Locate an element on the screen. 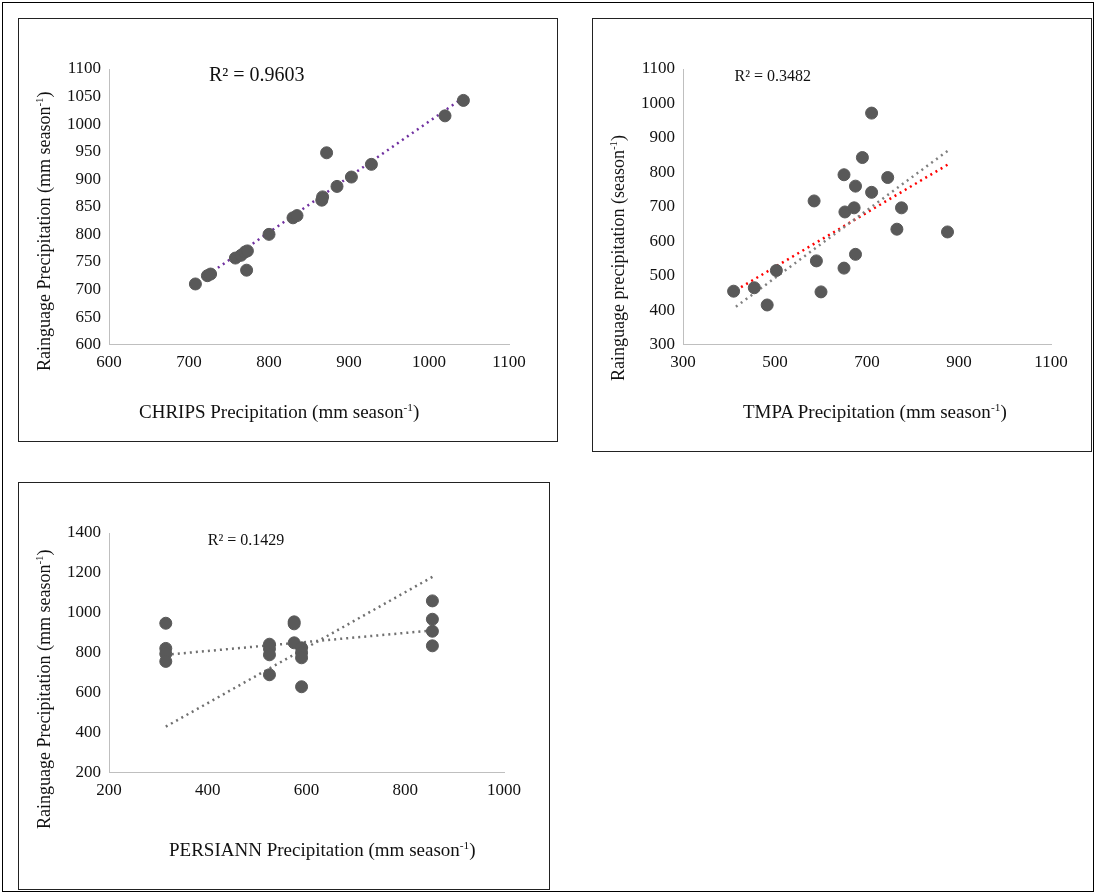 The image size is (1095, 894). x-tick-label: 500 is located at coordinates (775, 362).